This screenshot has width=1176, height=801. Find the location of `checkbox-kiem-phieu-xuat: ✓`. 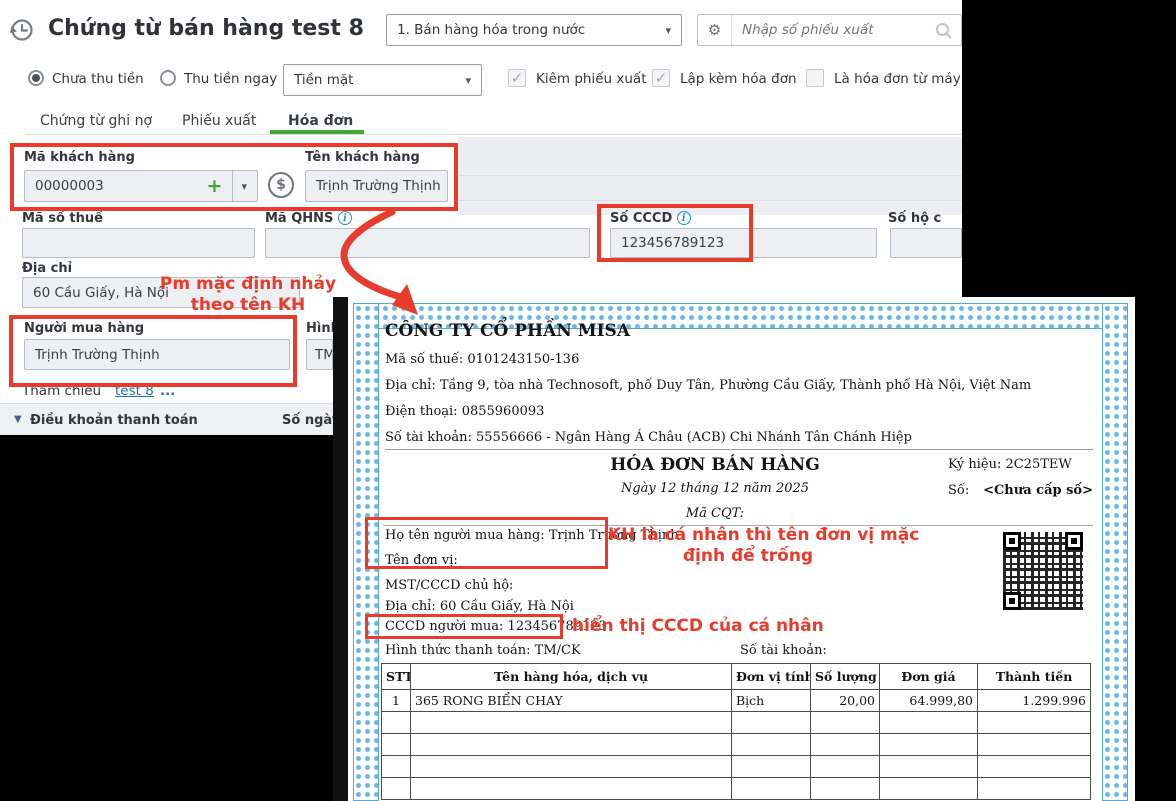

checkbox-kiem-phieu-xuat: ✓ is located at coordinates (517, 78).